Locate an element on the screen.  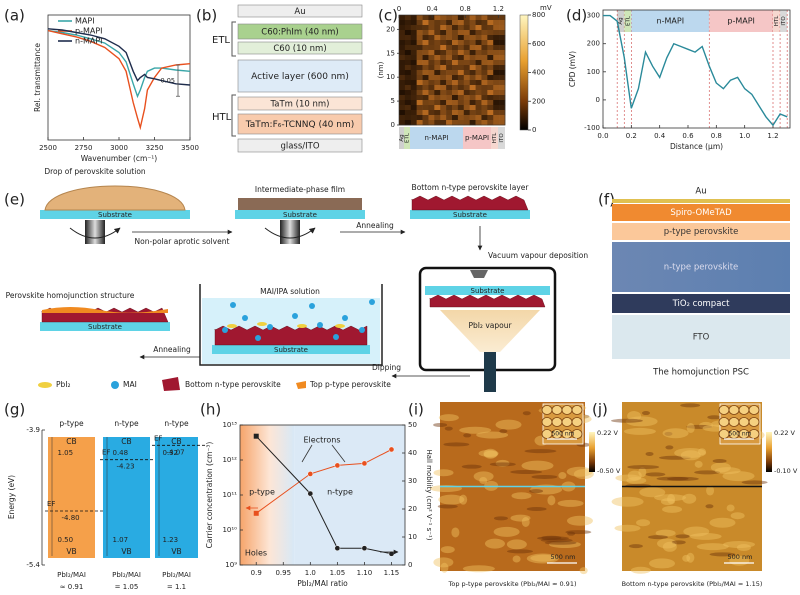
x-tick-label: 0.4 is located at coordinates (660, 136).